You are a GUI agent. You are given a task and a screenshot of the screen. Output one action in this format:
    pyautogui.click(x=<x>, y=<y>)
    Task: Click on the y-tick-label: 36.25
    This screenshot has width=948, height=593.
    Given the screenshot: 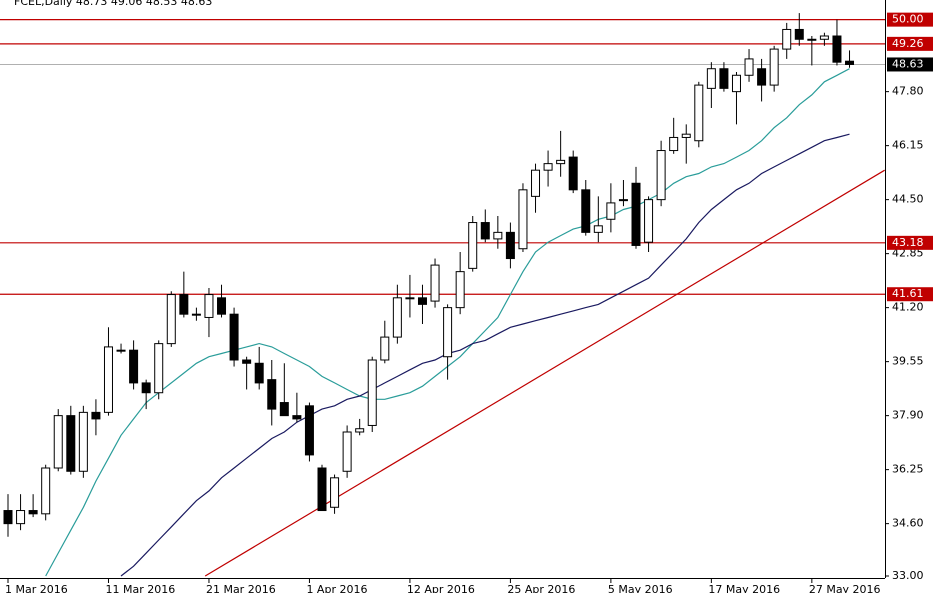 What is the action you would take?
    pyautogui.click(x=908, y=469)
    